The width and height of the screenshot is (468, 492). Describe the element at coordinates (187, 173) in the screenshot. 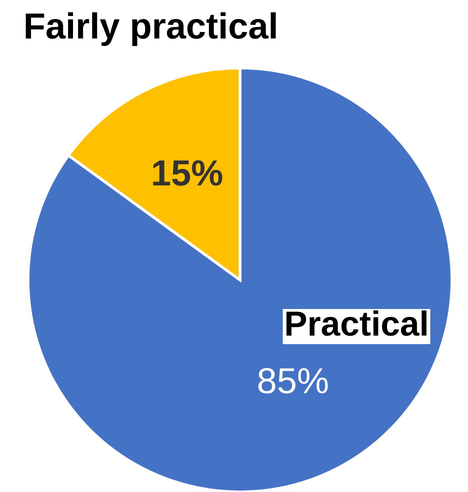

I see `data-label: 15%` at that location.